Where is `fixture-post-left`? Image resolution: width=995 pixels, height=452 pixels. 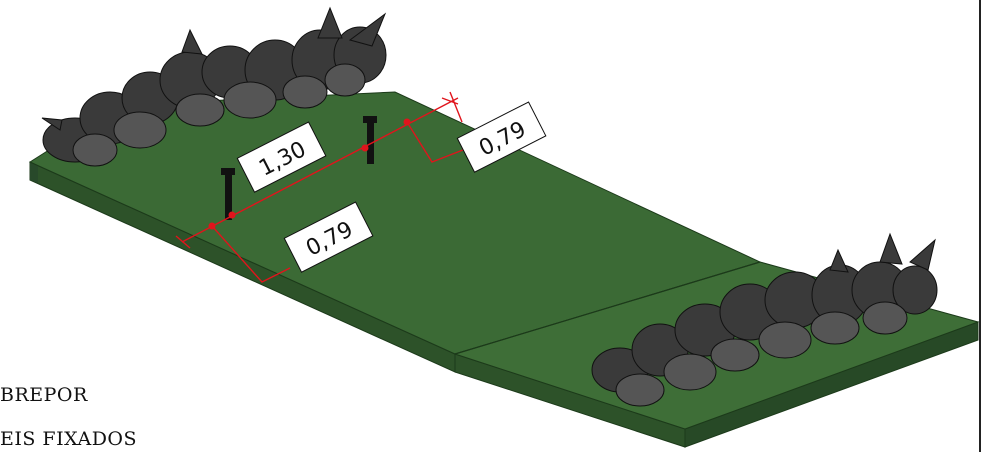
fixture-post-left is located at coordinates (228, 194).